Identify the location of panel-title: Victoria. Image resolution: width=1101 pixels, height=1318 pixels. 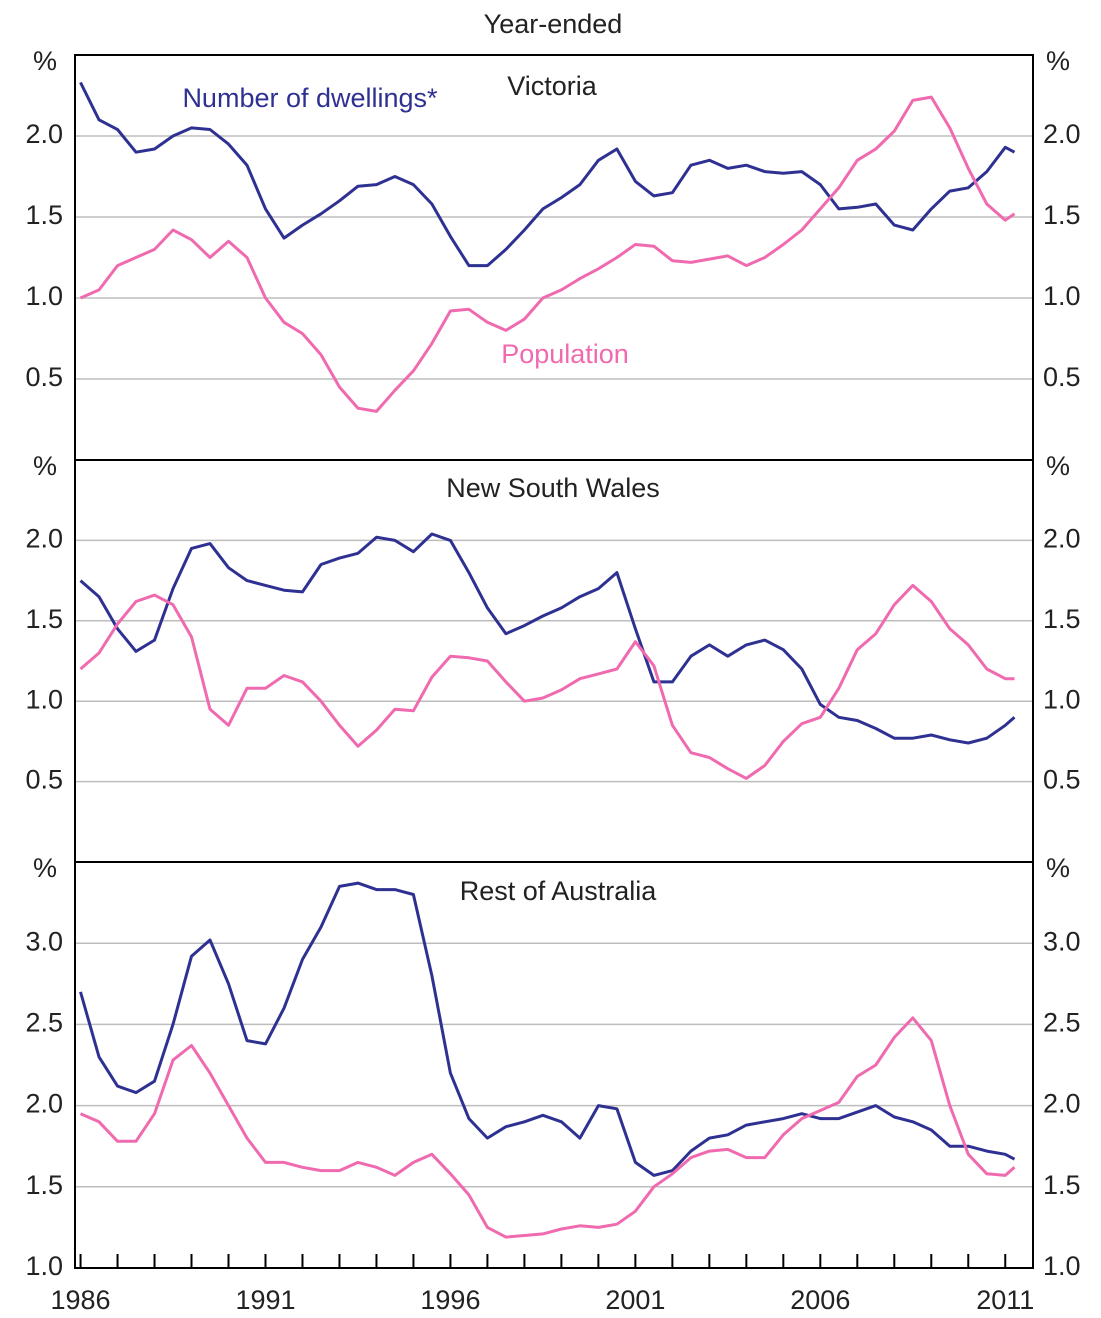
(552, 86).